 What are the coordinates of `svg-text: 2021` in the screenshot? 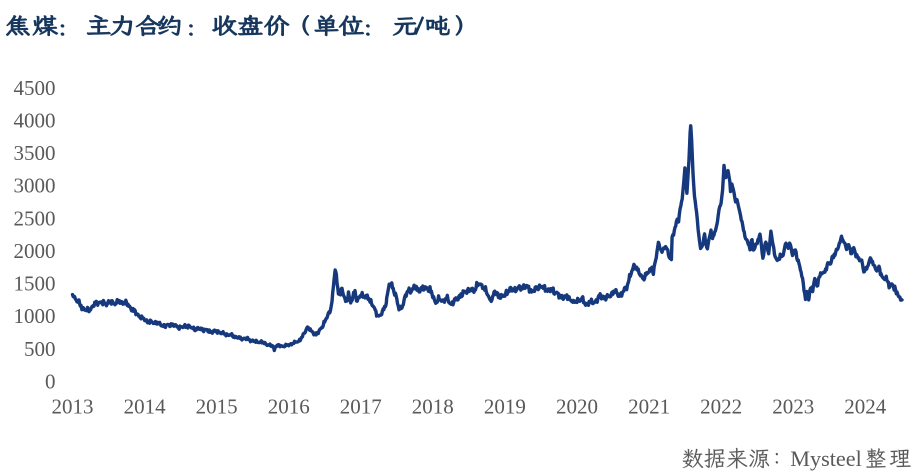 It's located at (649, 407).